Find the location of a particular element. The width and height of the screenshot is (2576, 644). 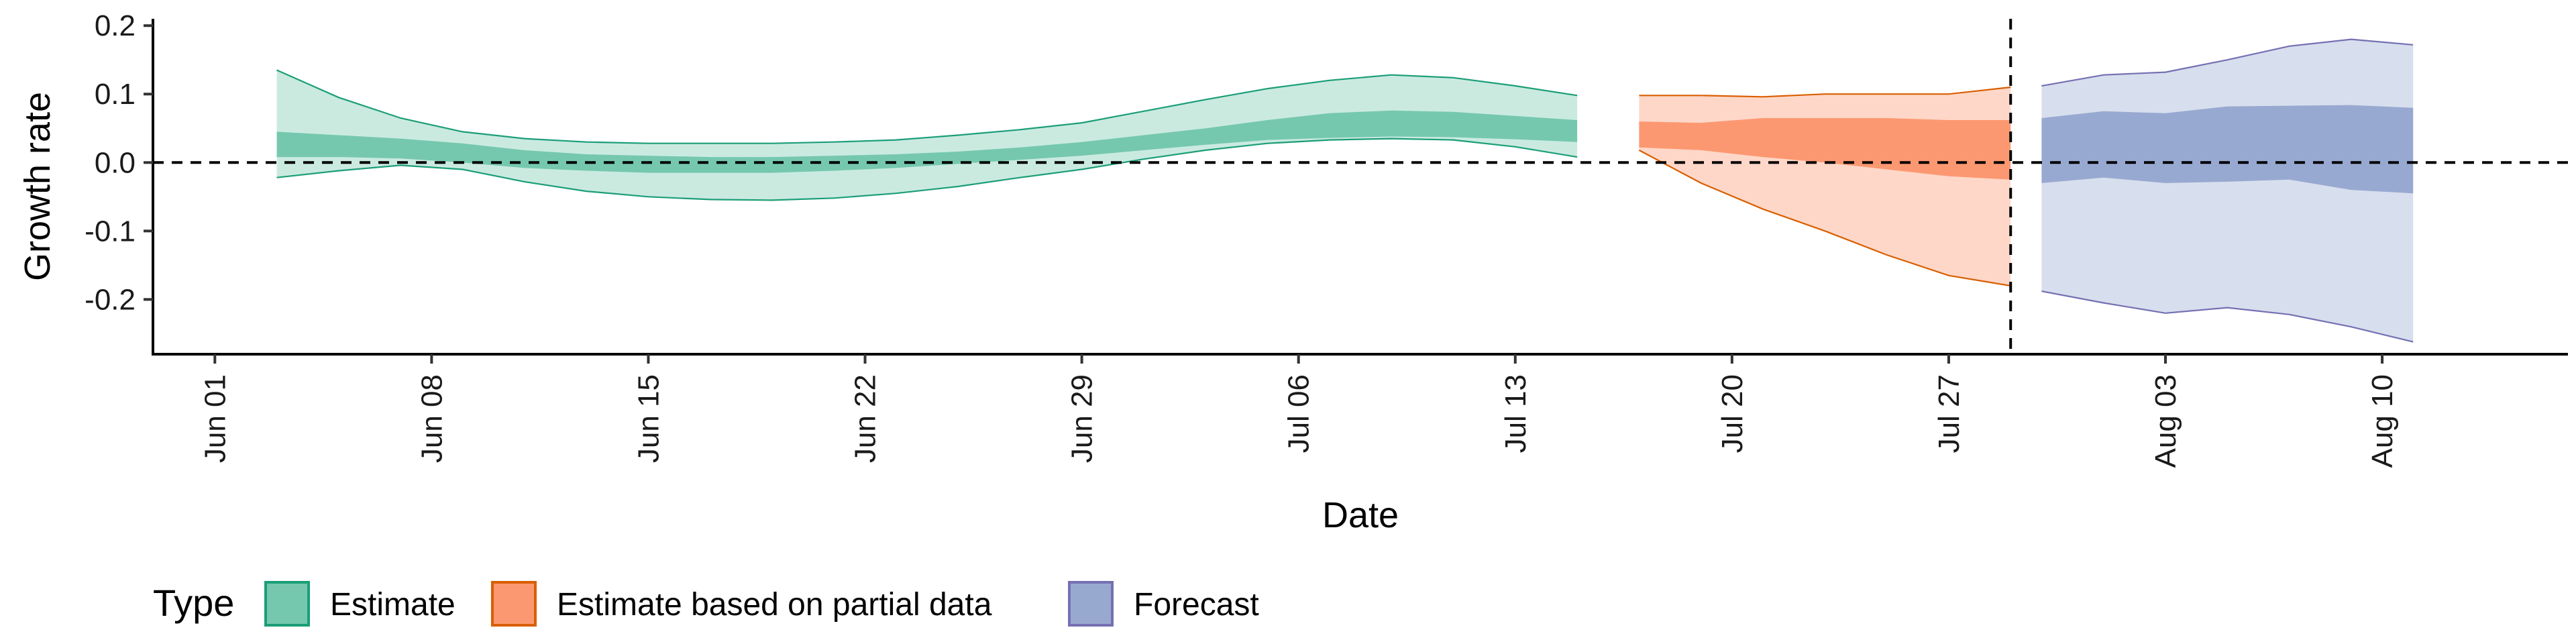

band-outer-estimate-based-on-partial-data is located at coordinates (1825, 186).